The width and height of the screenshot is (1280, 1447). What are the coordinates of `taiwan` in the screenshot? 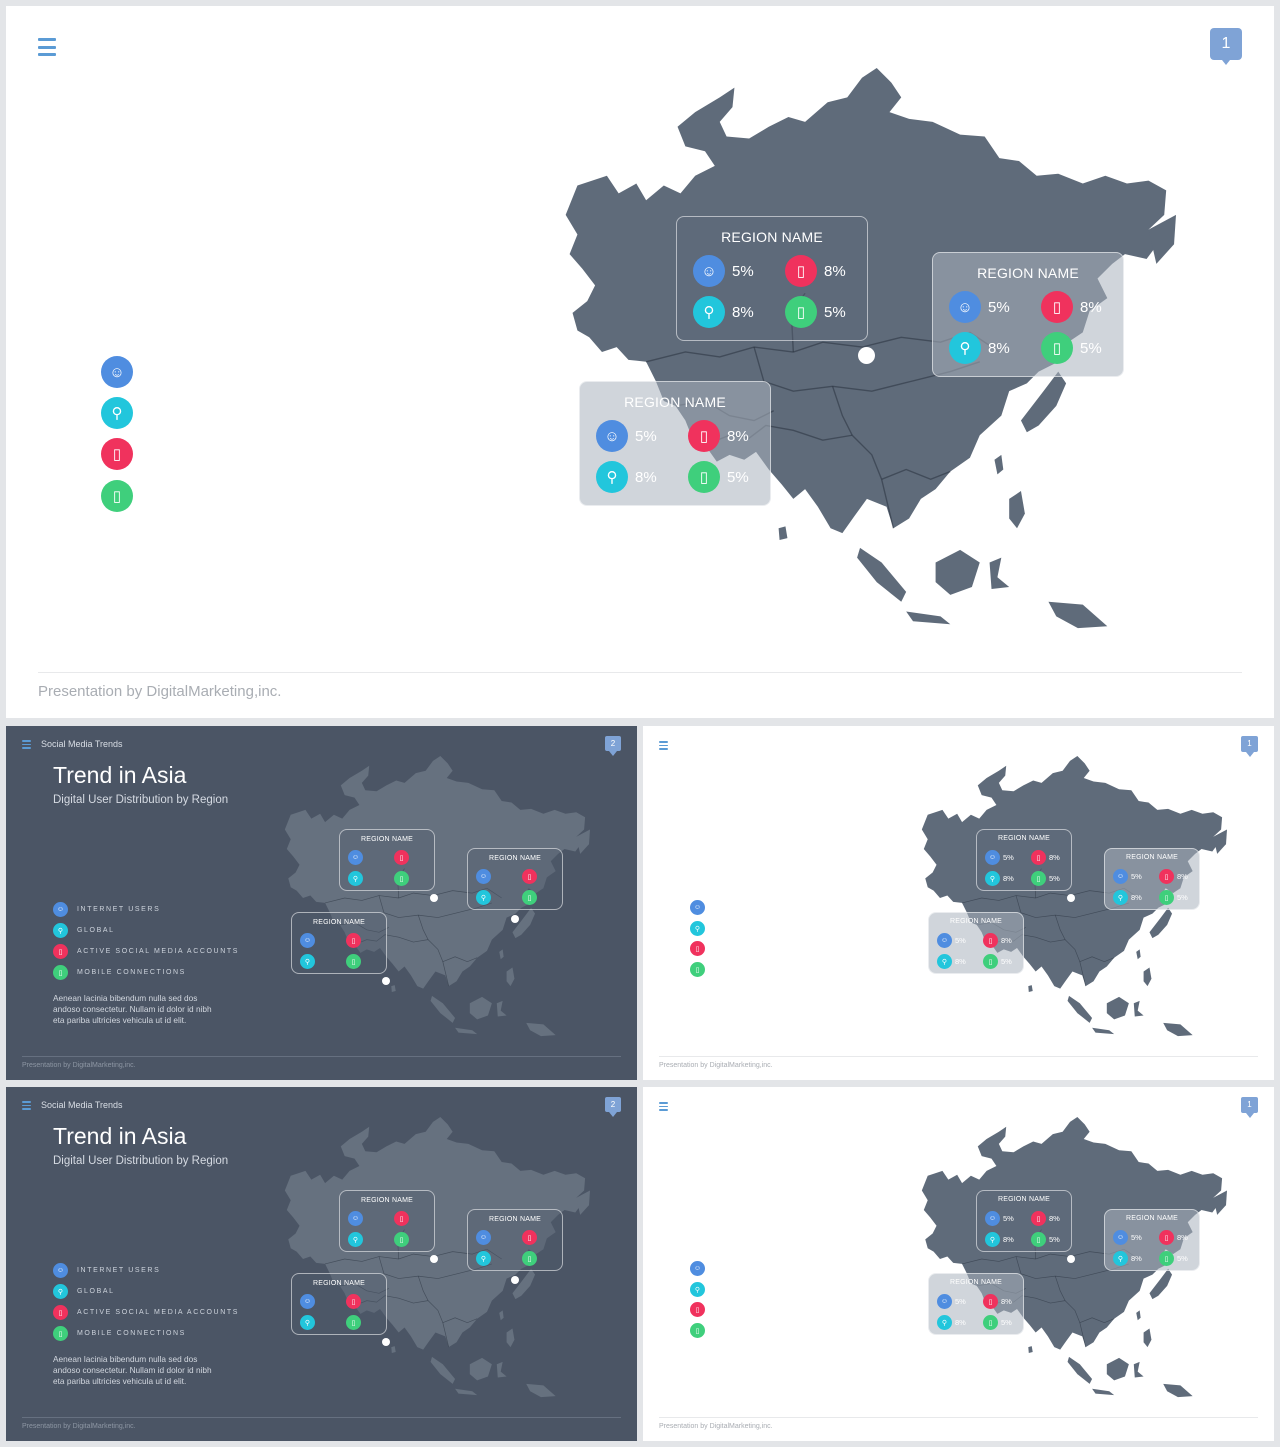 It's located at (501, 954).